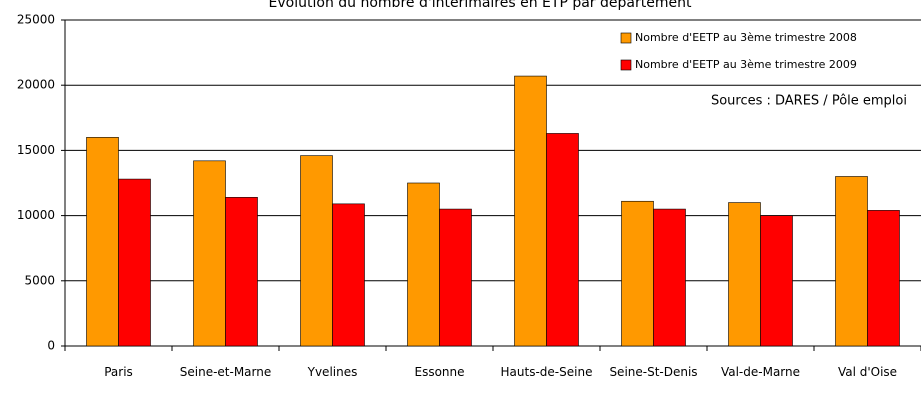 The image size is (921, 410). What do you see at coordinates (809, 101) in the screenshot?
I see `annotation: Sources : DARES / Pôle emploi` at bounding box center [809, 101].